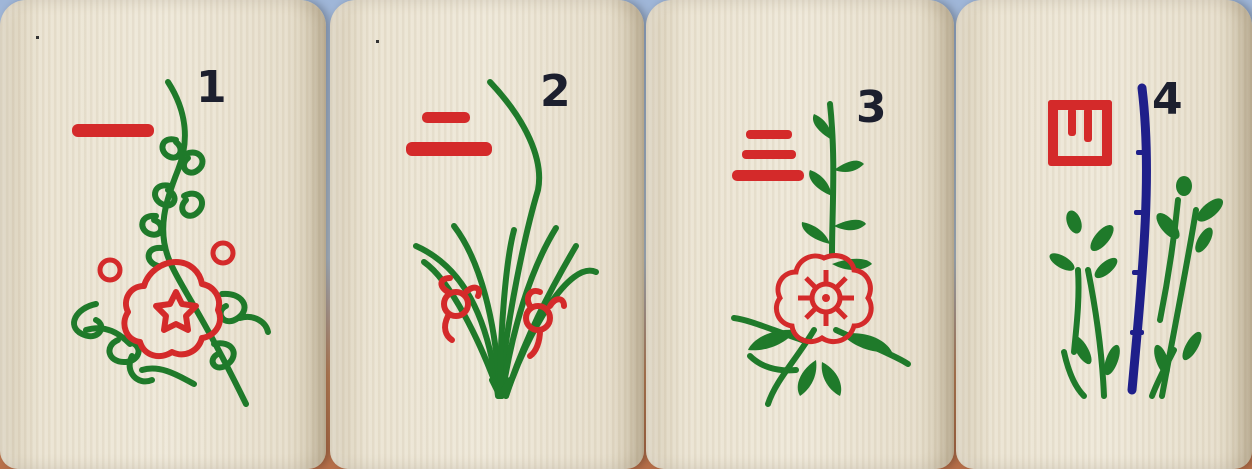  What do you see at coordinates (821, 254) in the screenshot?
I see `chrysanthemum-icon` at bounding box center [821, 254].